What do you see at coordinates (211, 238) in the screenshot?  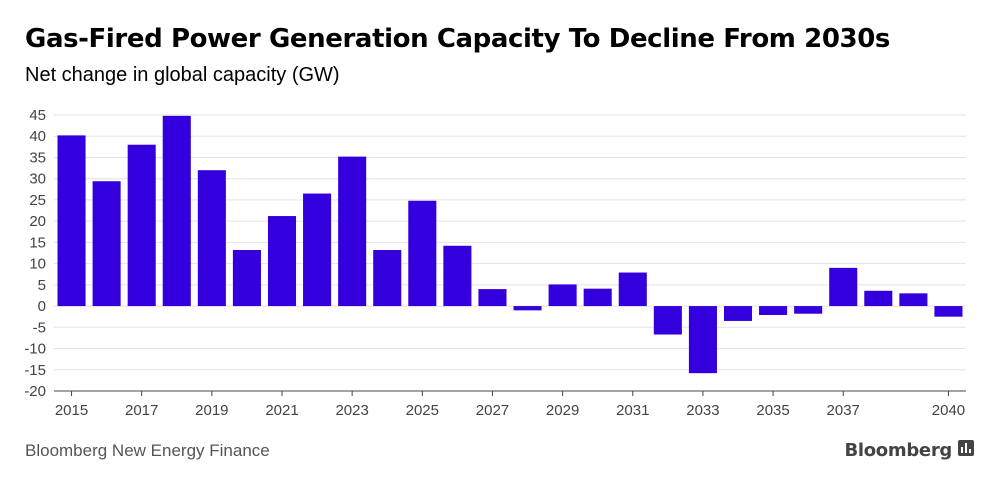 I see `bar-2019` at bounding box center [211, 238].